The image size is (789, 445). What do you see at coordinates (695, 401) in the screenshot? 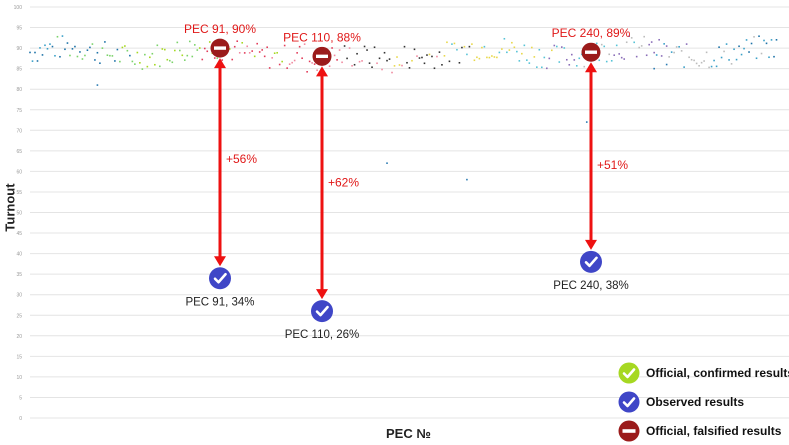
I see `legend-label-observed: Observed results` at bounding box center [695, 401].